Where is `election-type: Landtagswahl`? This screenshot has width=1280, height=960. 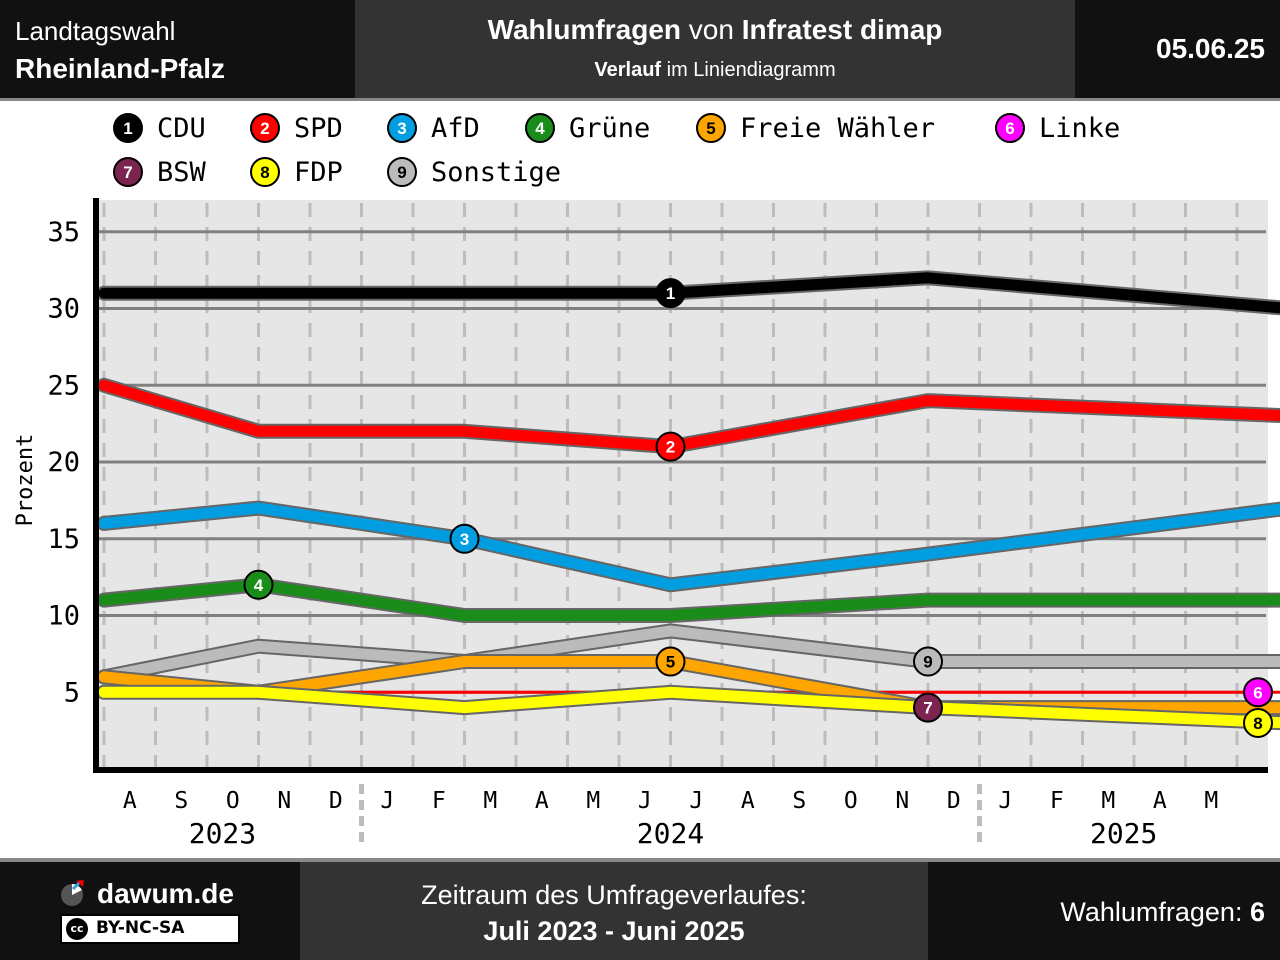 election-type: Landtagswahl is located at coordinates (95, 31).